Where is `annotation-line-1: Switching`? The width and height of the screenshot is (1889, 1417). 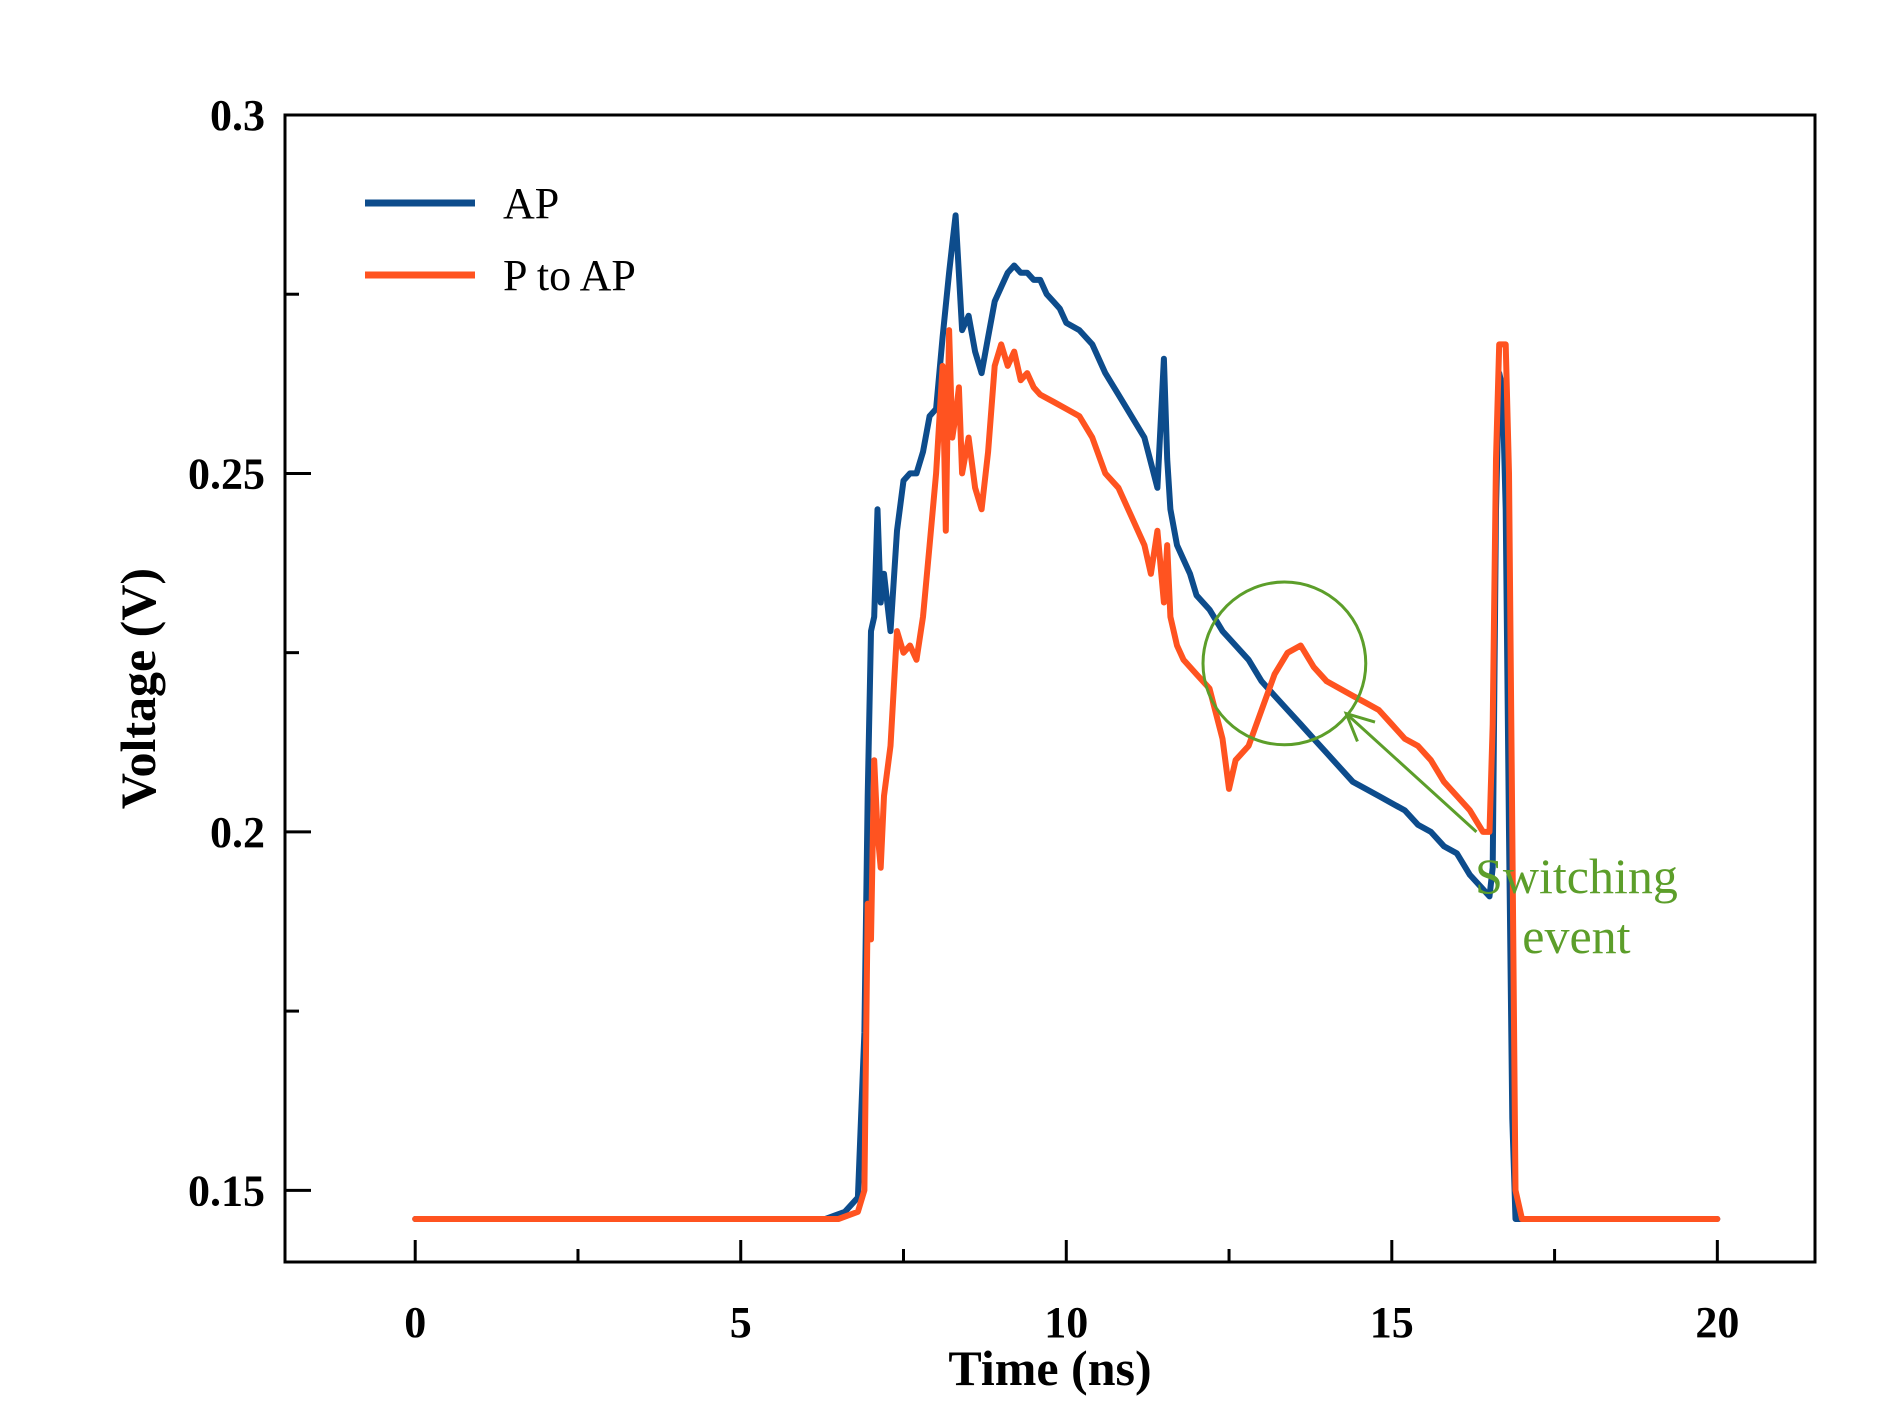
annotation-line-1: Switching is located at coordinates (1576, 876).